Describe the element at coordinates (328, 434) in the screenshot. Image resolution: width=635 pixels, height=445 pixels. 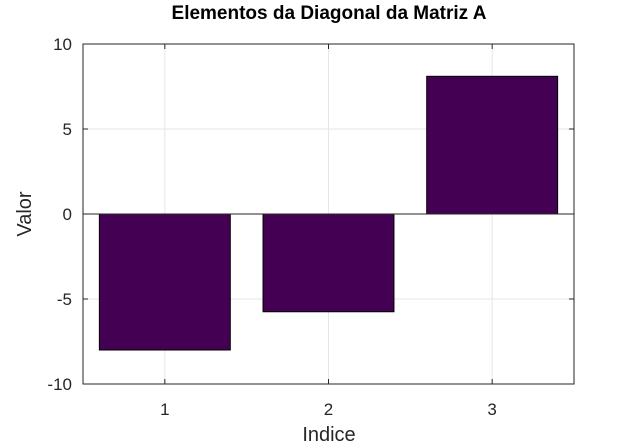
I see `x-axis-label: Indice` at that location.